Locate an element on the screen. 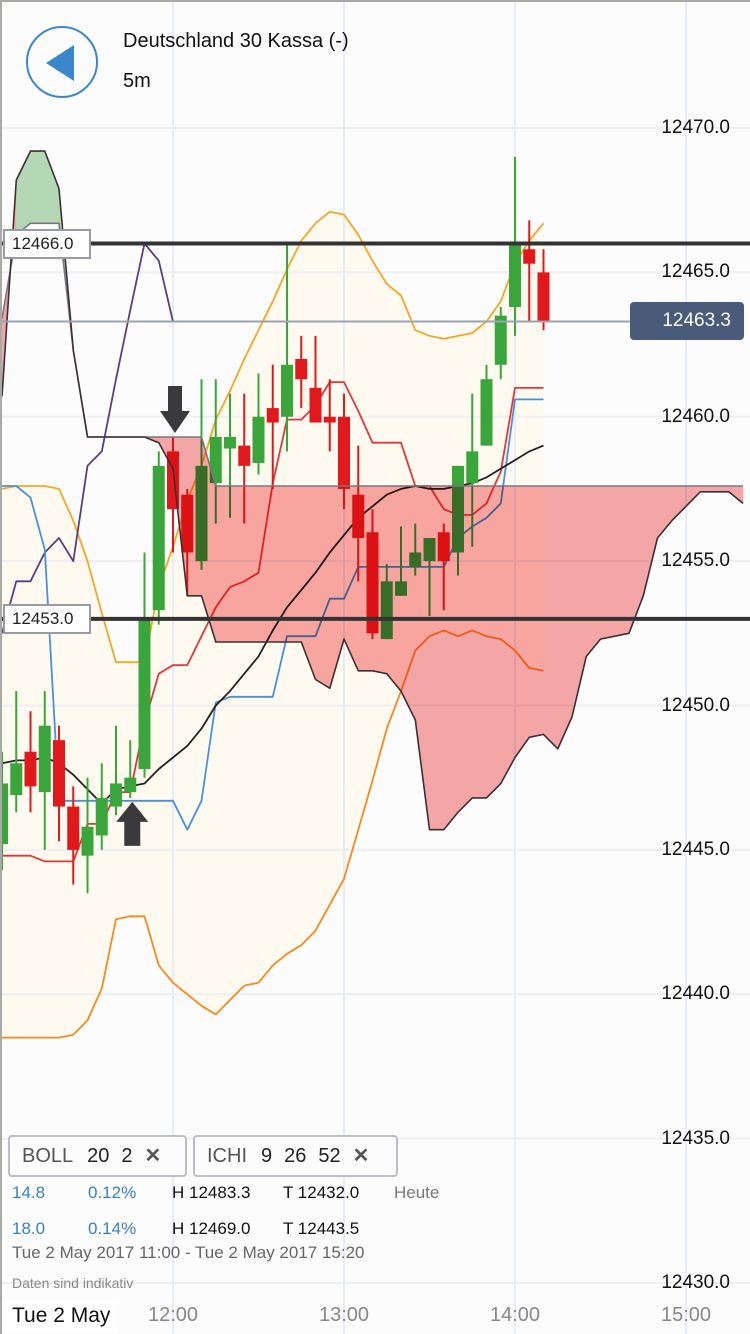 This screenshot has height=1334, width=750. y-axis-tick-label: 12465.0 is located at coordinates (695, 272).